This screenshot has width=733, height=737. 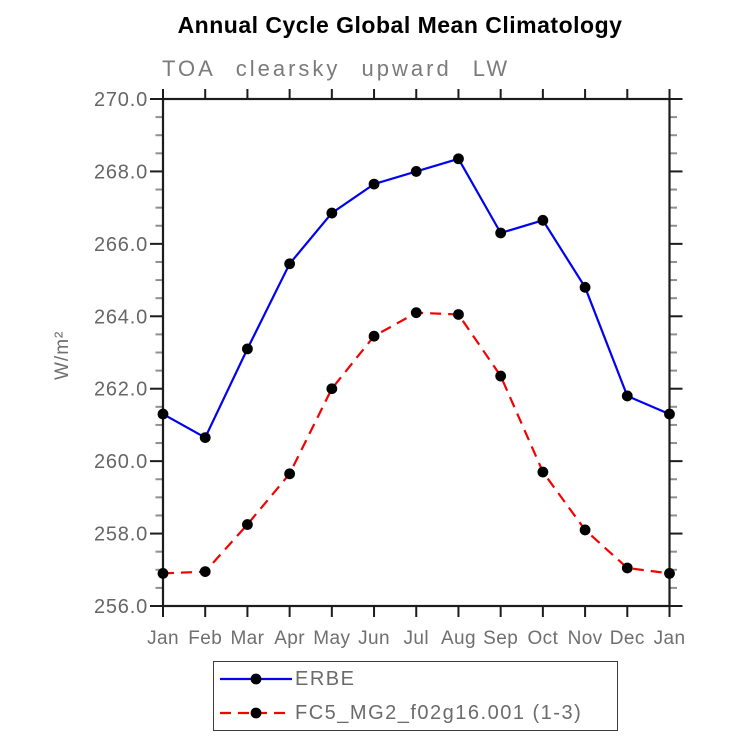 I want to click on legend-line-sample-dashed-icon, so click(x=256, y=713).